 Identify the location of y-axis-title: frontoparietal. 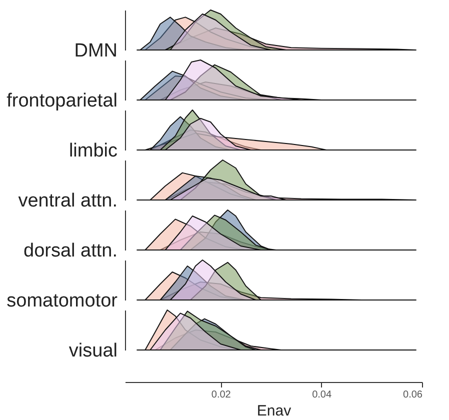
(62, 101).